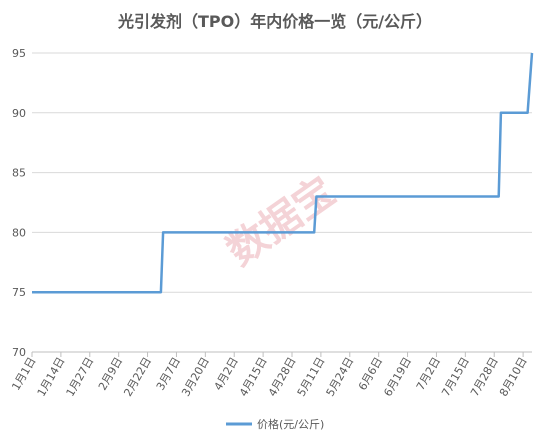 The height and width of the screenshot is (444, 550). I want to click on x-tick-label: 8月10日, so click(513, 377).